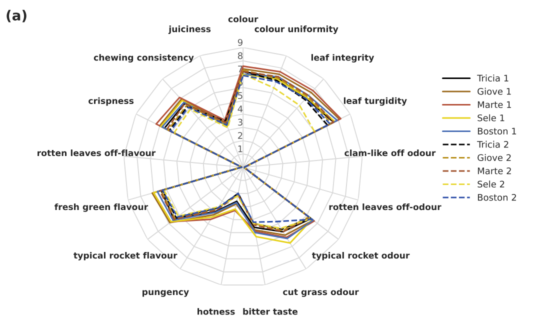 The height and width of the screenshot is (328, 550). I want to click on spoke-label: rotten leaves off-flavour, so click(97, 153).